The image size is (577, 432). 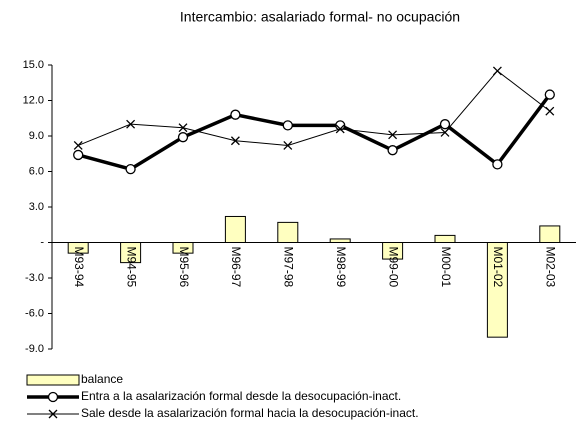 What do you see at coordinates (236, 267) in the screenshot?
I see `x-tick-label: M96-97` at bounding box center [236, 267].